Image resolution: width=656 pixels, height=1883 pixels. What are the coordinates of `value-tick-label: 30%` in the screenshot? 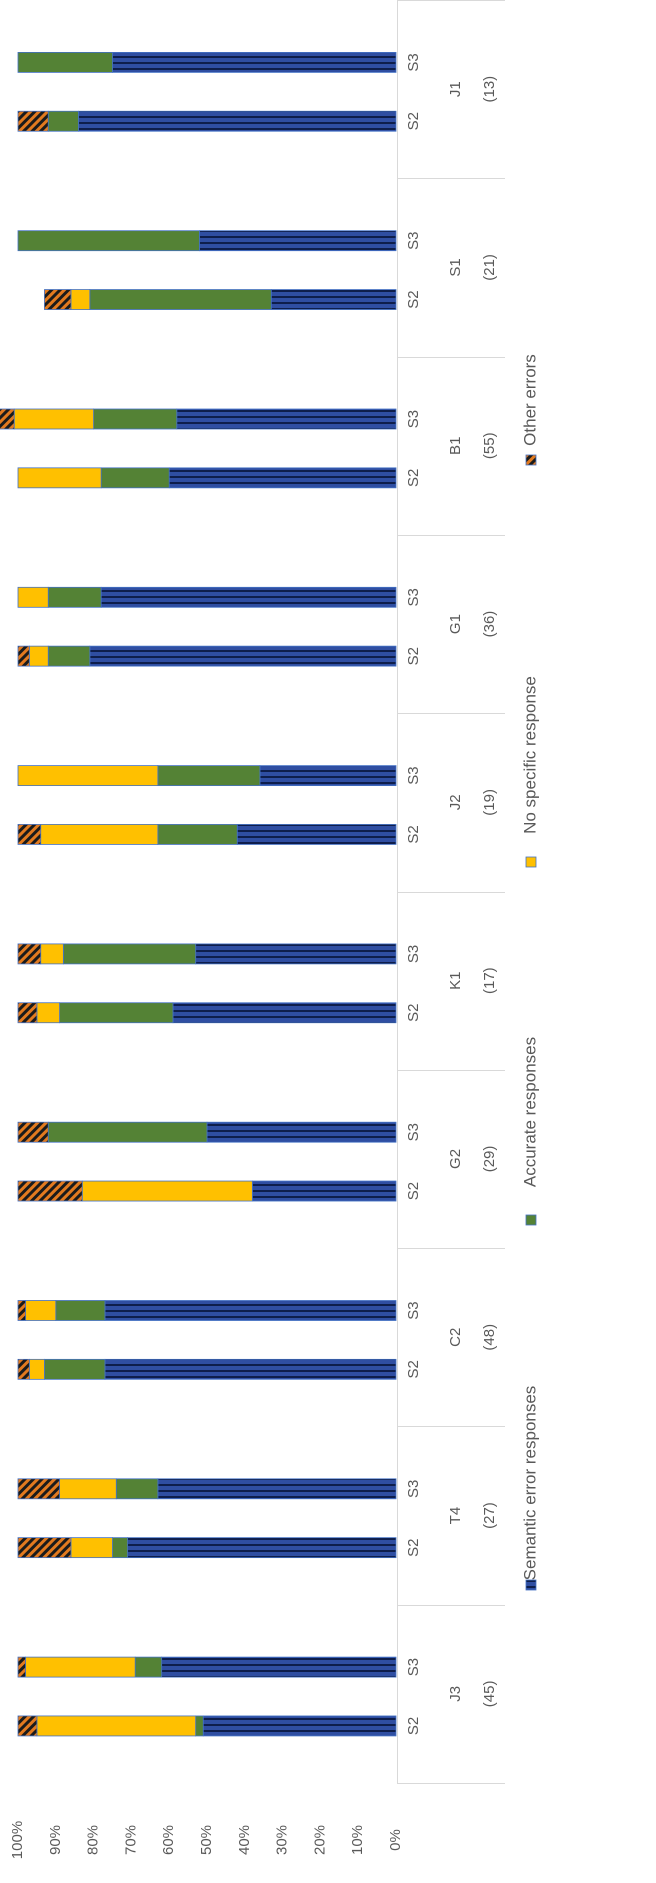 It's located at (282, 1840).